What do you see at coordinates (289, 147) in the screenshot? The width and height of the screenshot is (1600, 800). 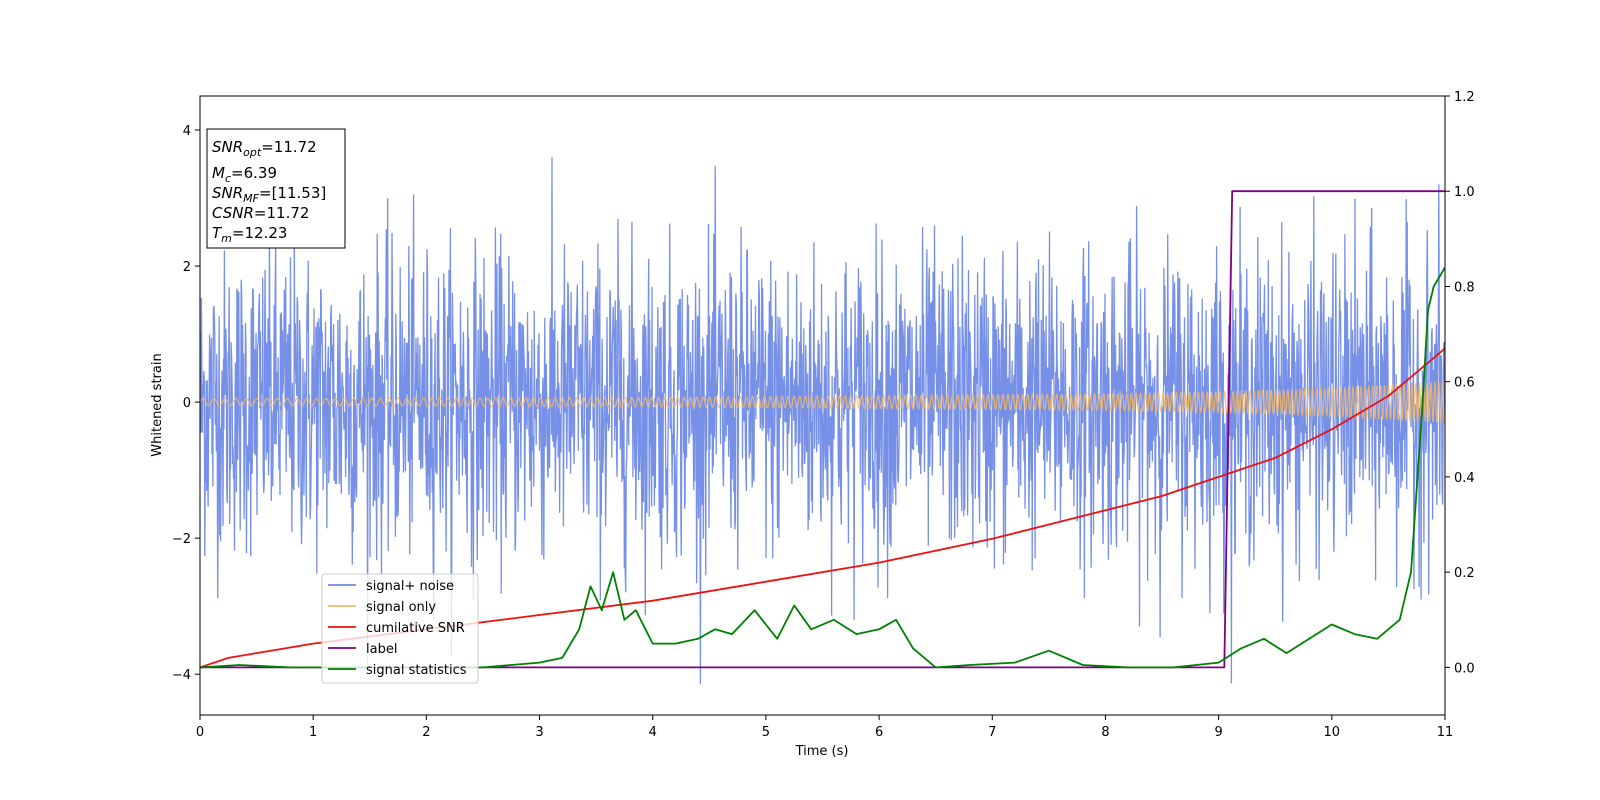 I see `info-snr-opt-value: =11.72` at bounding box center [289, 147].